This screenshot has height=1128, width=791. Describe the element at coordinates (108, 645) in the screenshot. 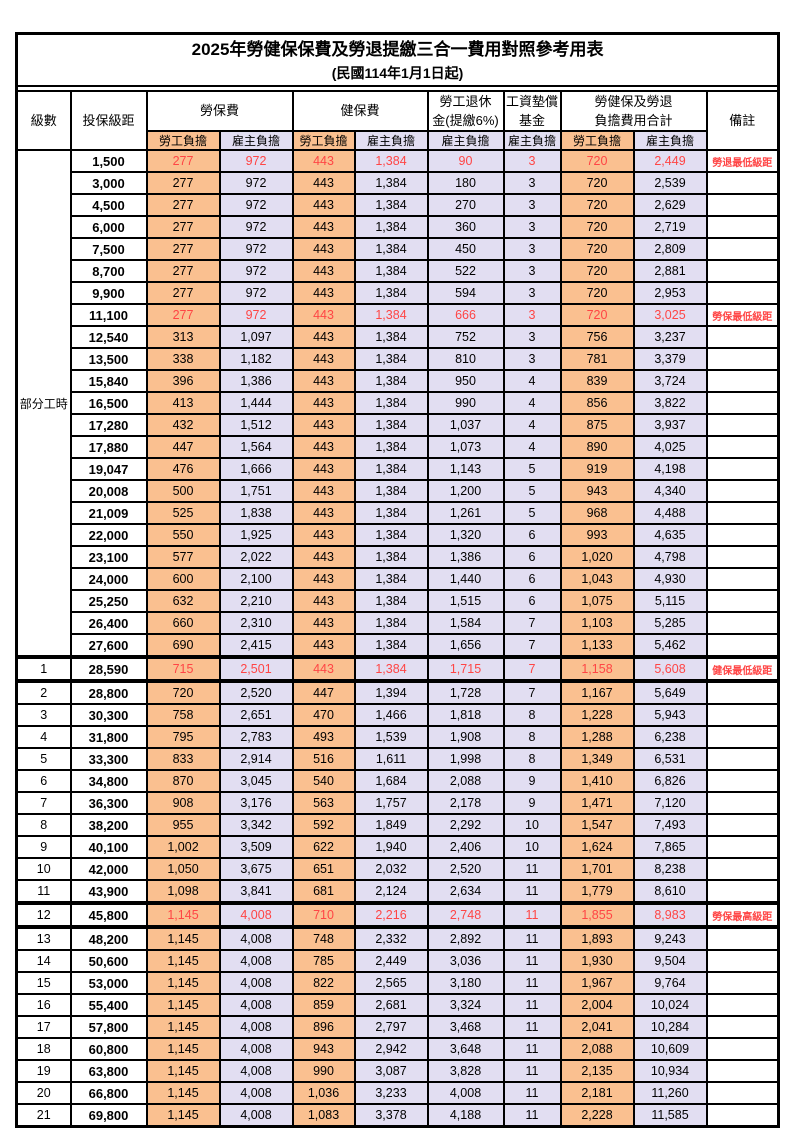

I see `bracket-cell: 27,600` at that location.